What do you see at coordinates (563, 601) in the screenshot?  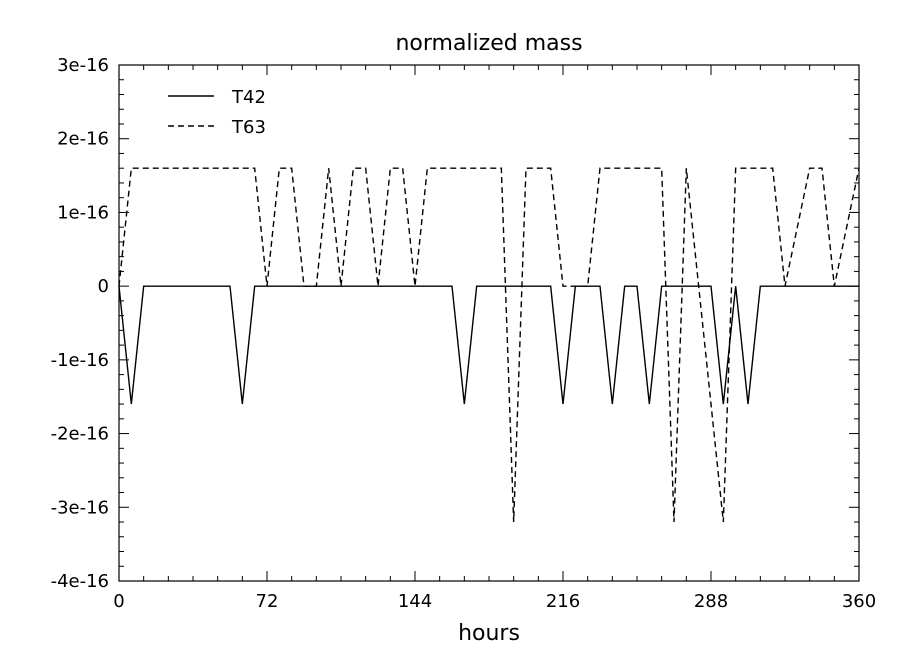 I see `x-tick-label: 216` at bounding box center [563, 601].